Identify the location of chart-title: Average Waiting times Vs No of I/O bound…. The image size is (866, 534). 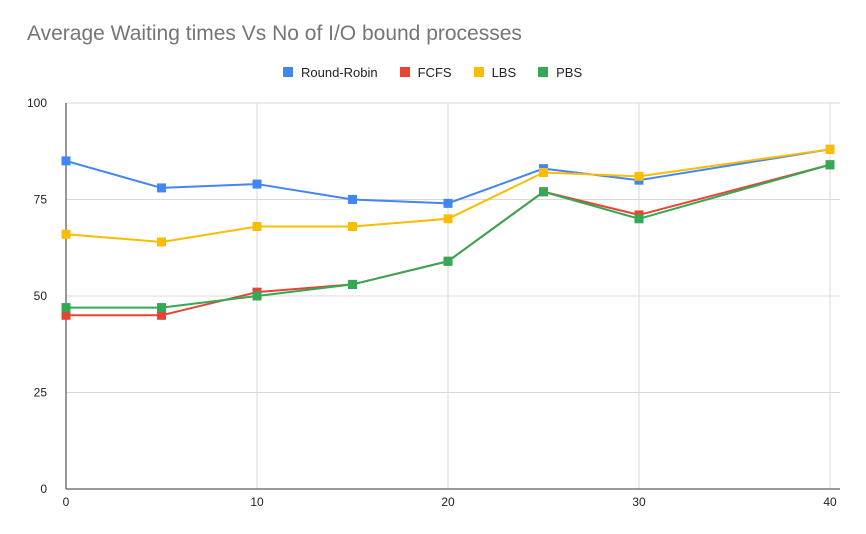
(274, 33).